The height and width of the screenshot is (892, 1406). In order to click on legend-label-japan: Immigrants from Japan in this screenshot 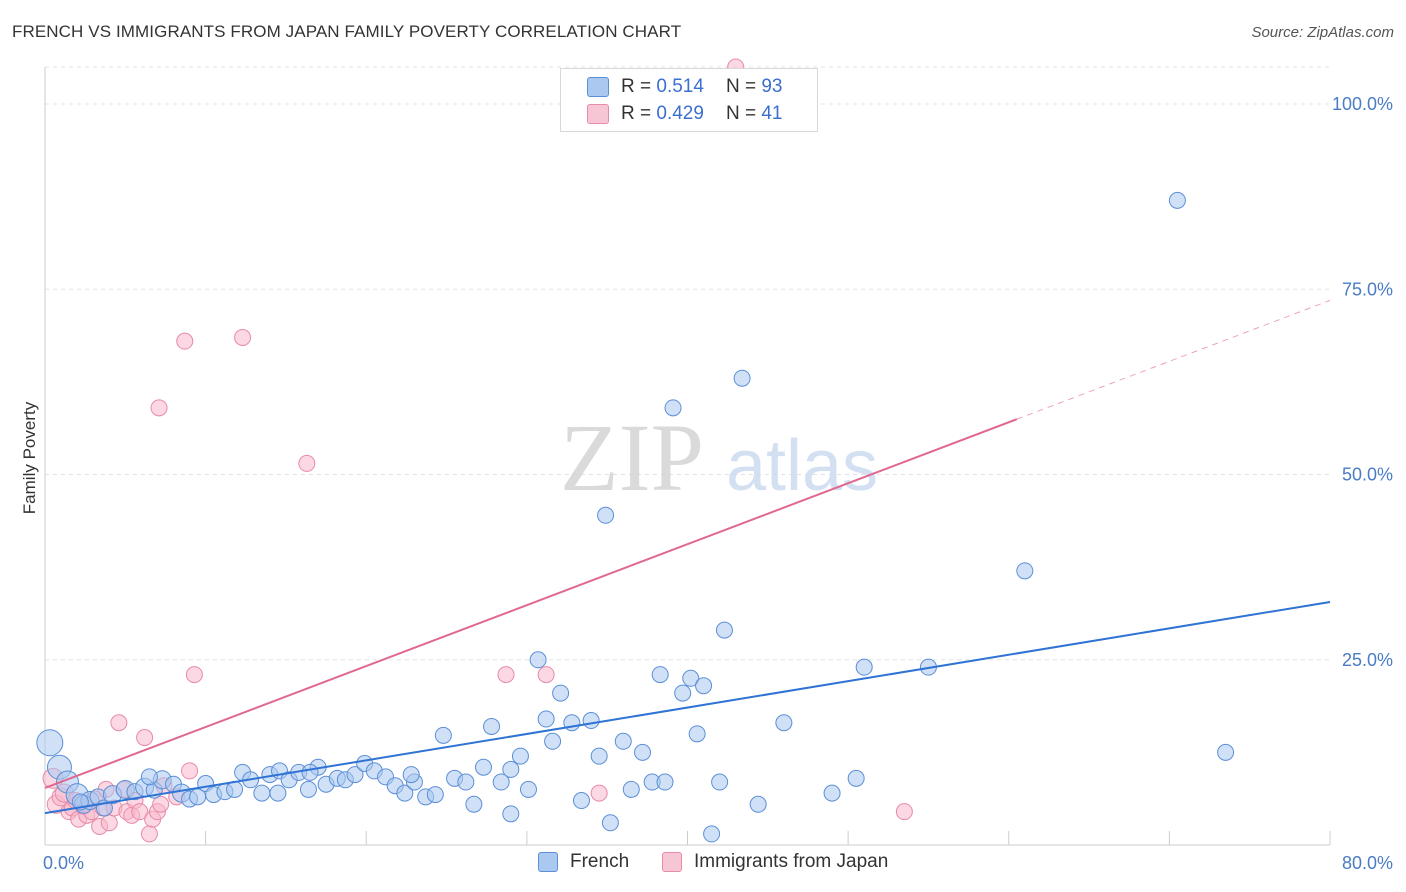, I will do `click(791, 861)`.